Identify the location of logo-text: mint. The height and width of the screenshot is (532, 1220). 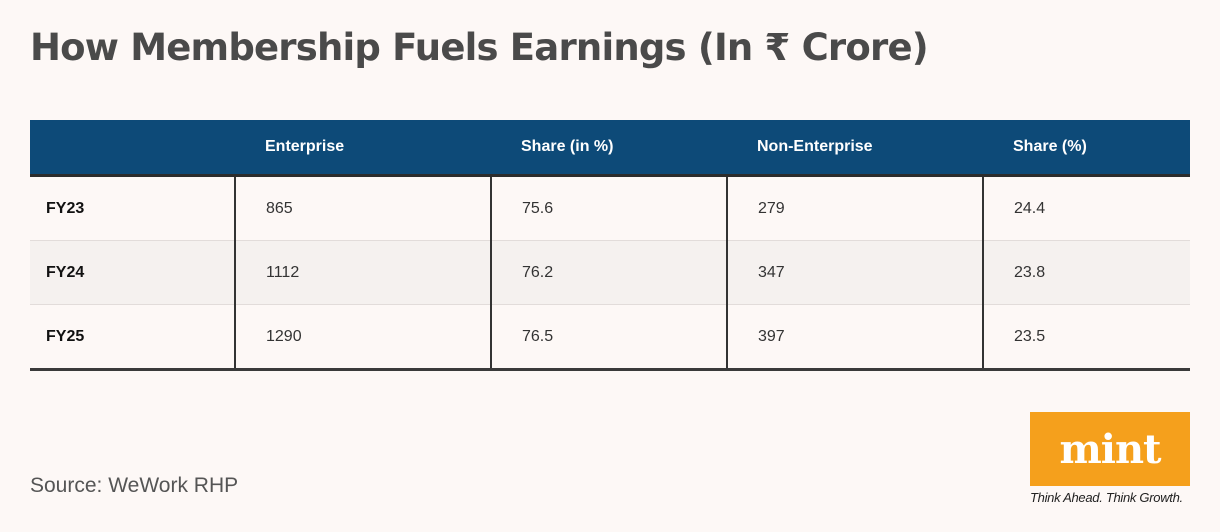
(1110, 449).